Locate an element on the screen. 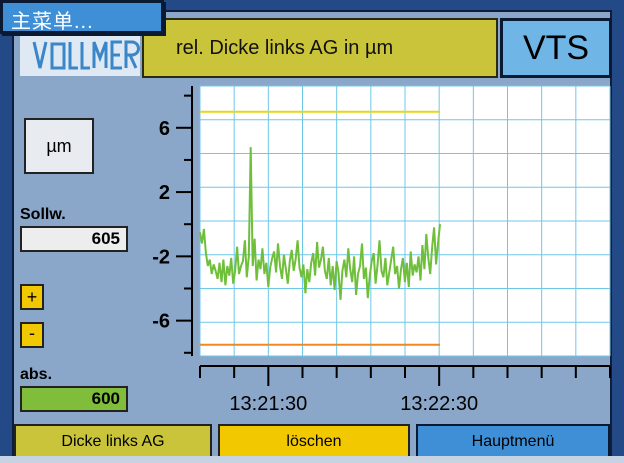  page-title: rel. Dicke links AG in µm is located at coordinates (320, 48).